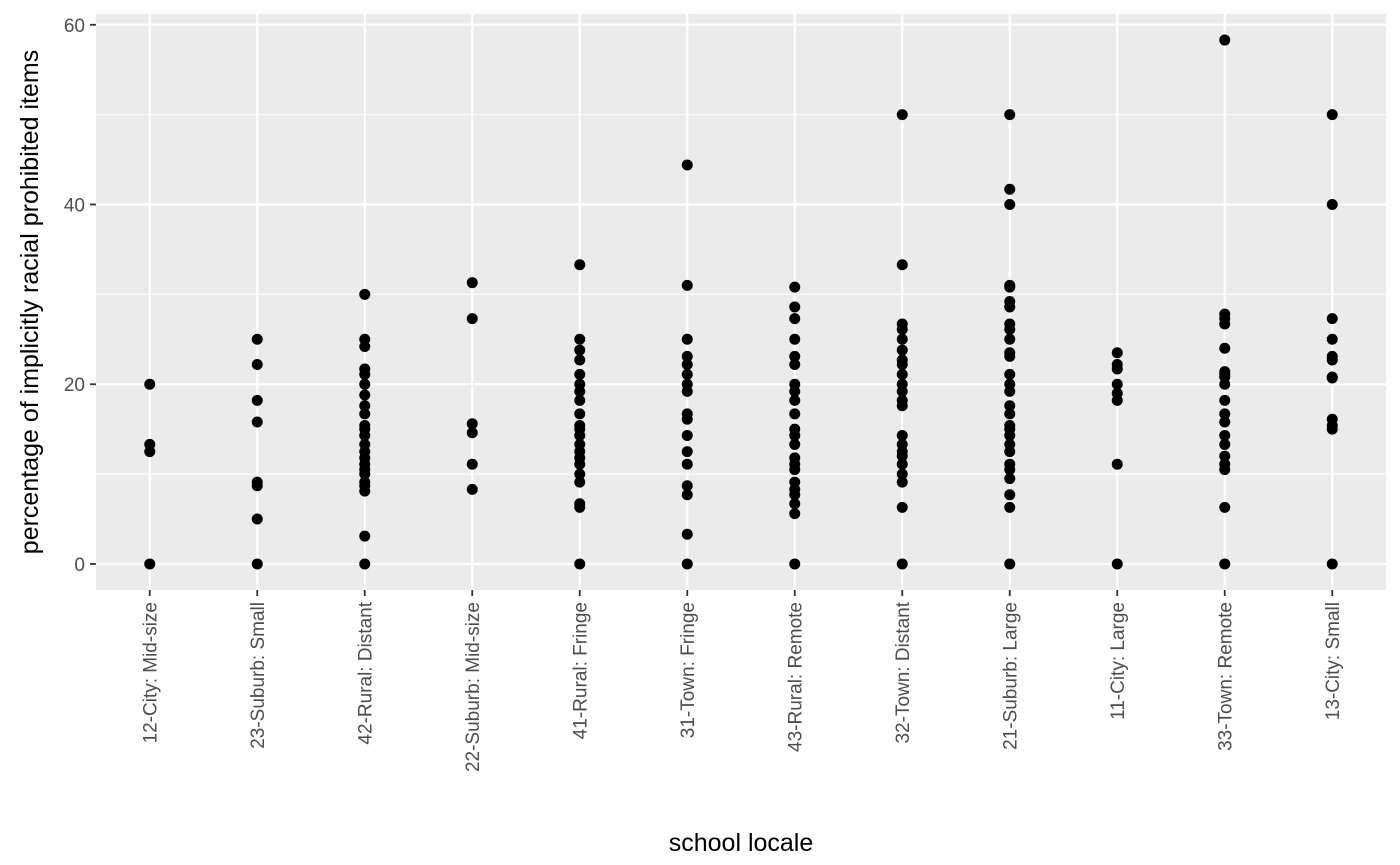 This screenshot has width=1400, height=865. I want to click on x-tick-label: 41-Rural: Fringe, so click(580, 670).